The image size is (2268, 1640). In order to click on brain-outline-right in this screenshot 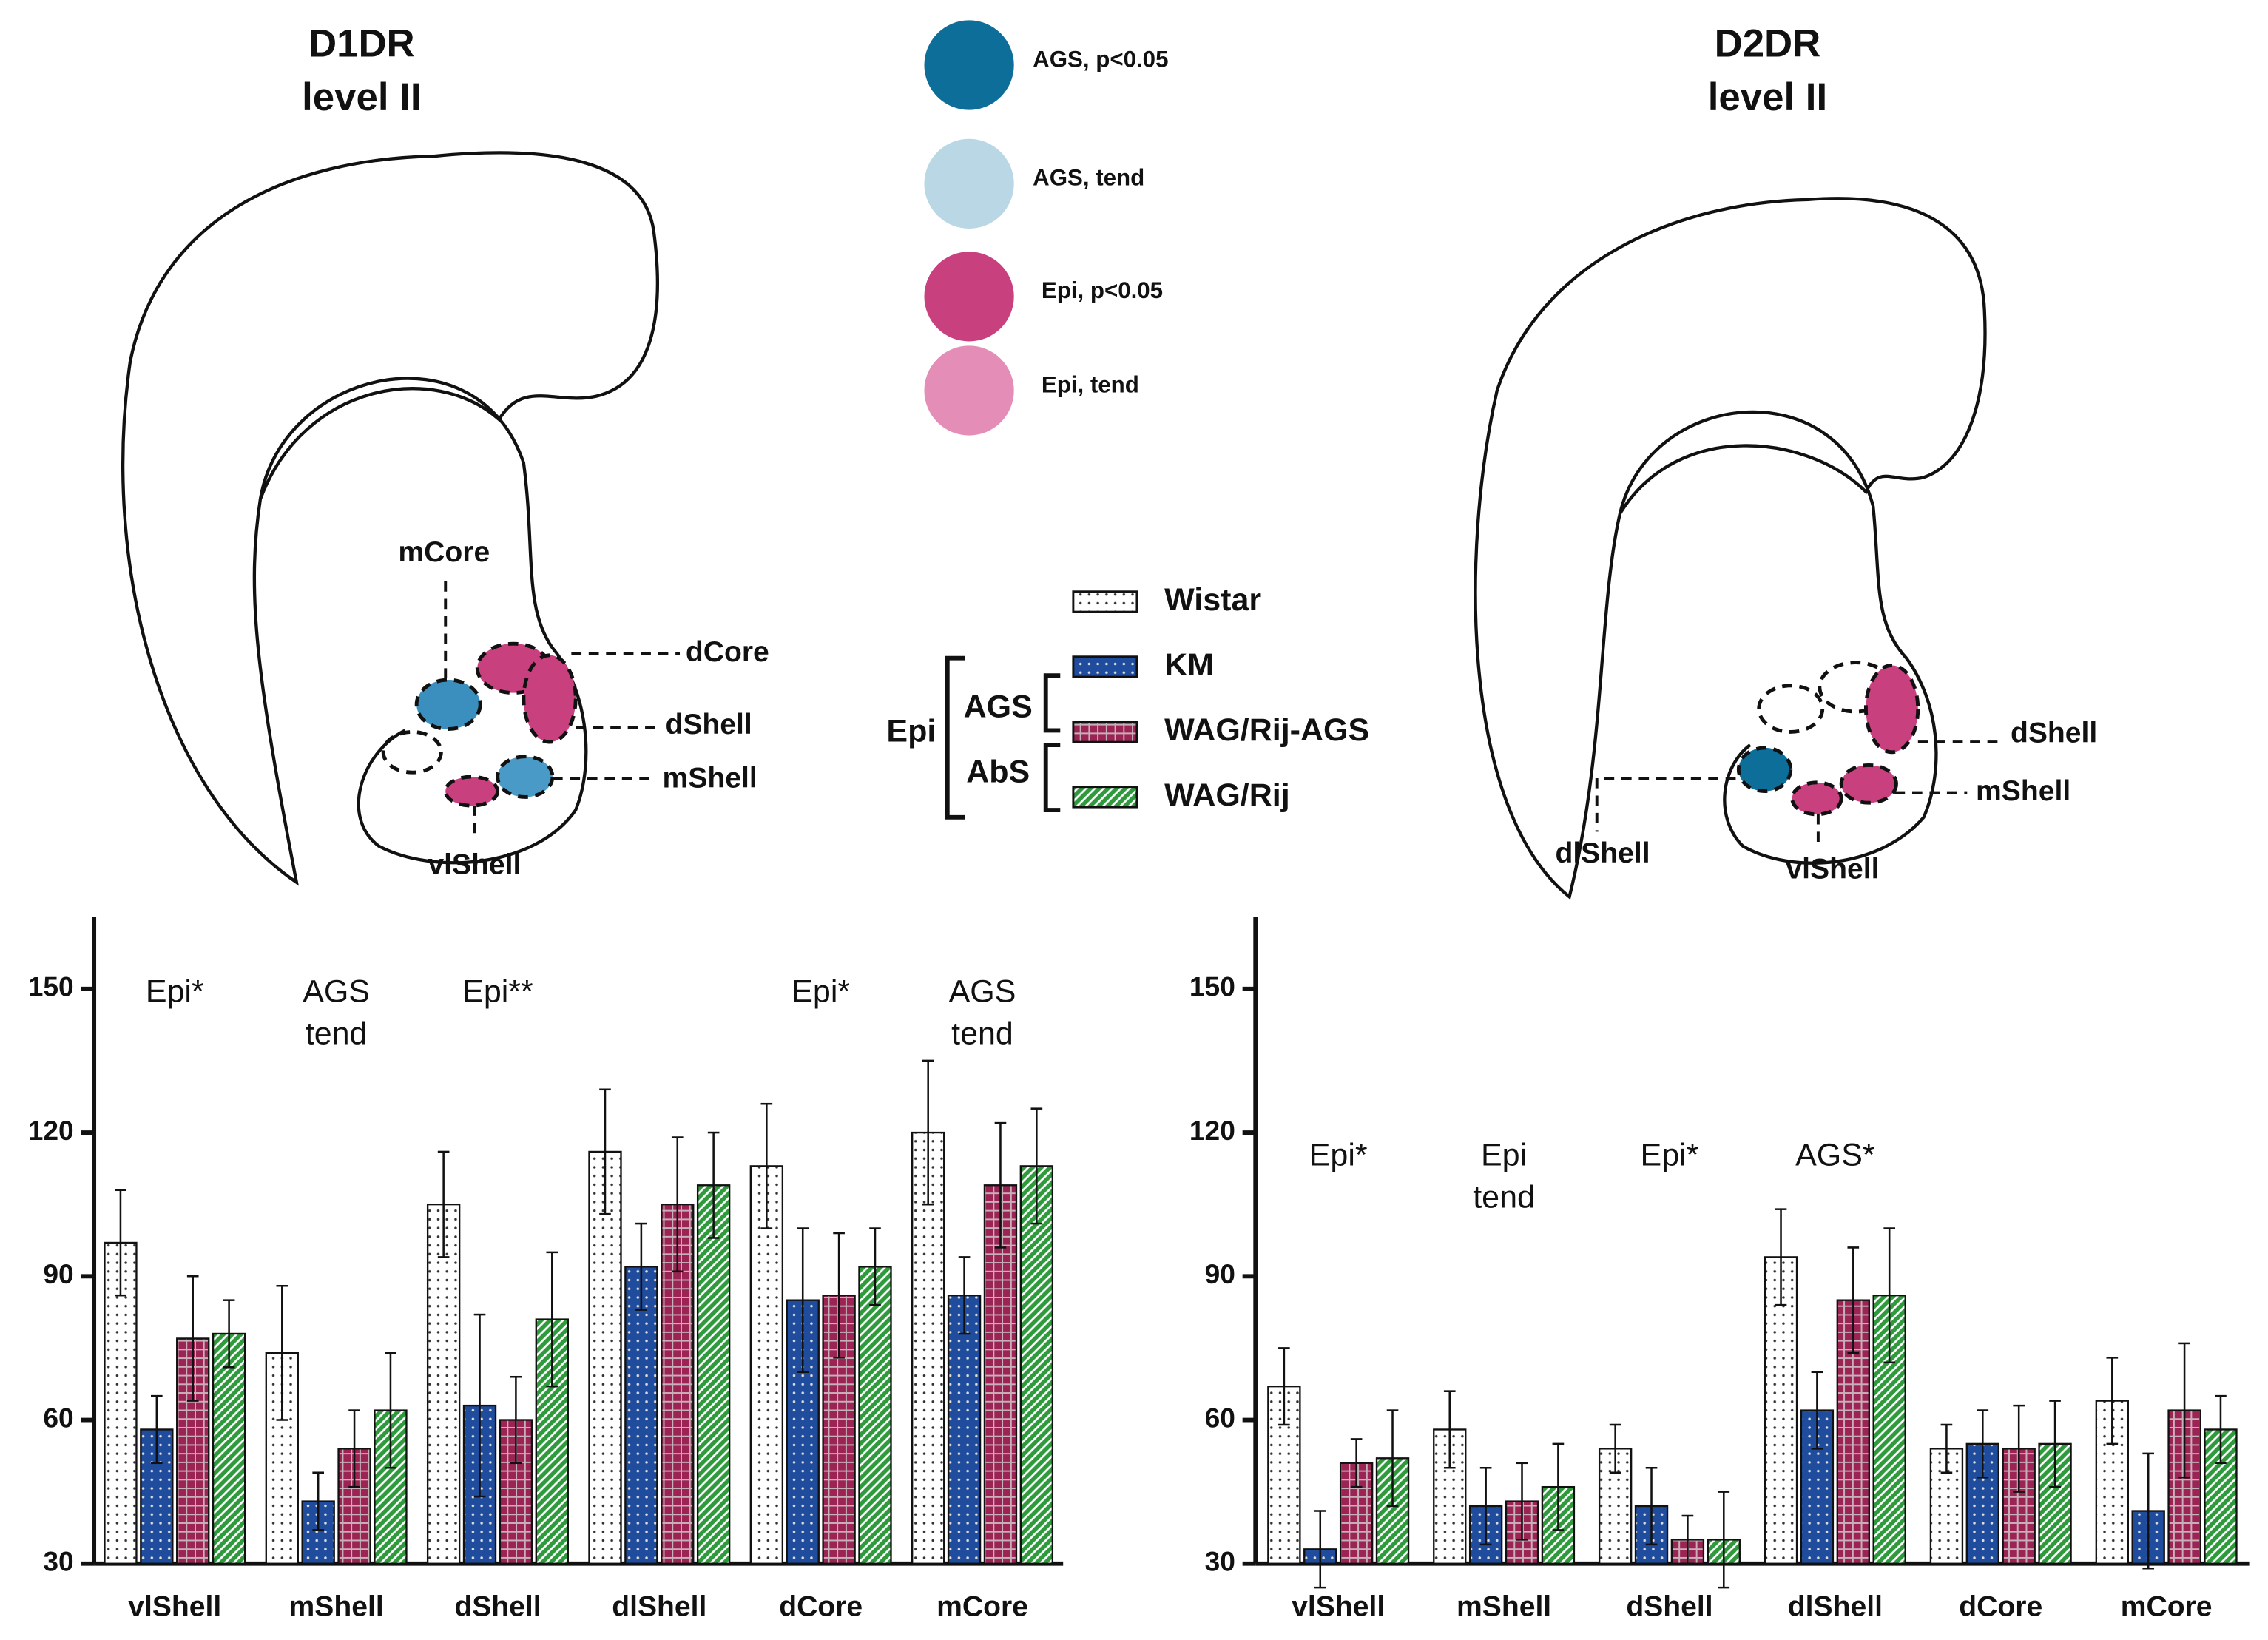, I will do `click(1730, 548)`.